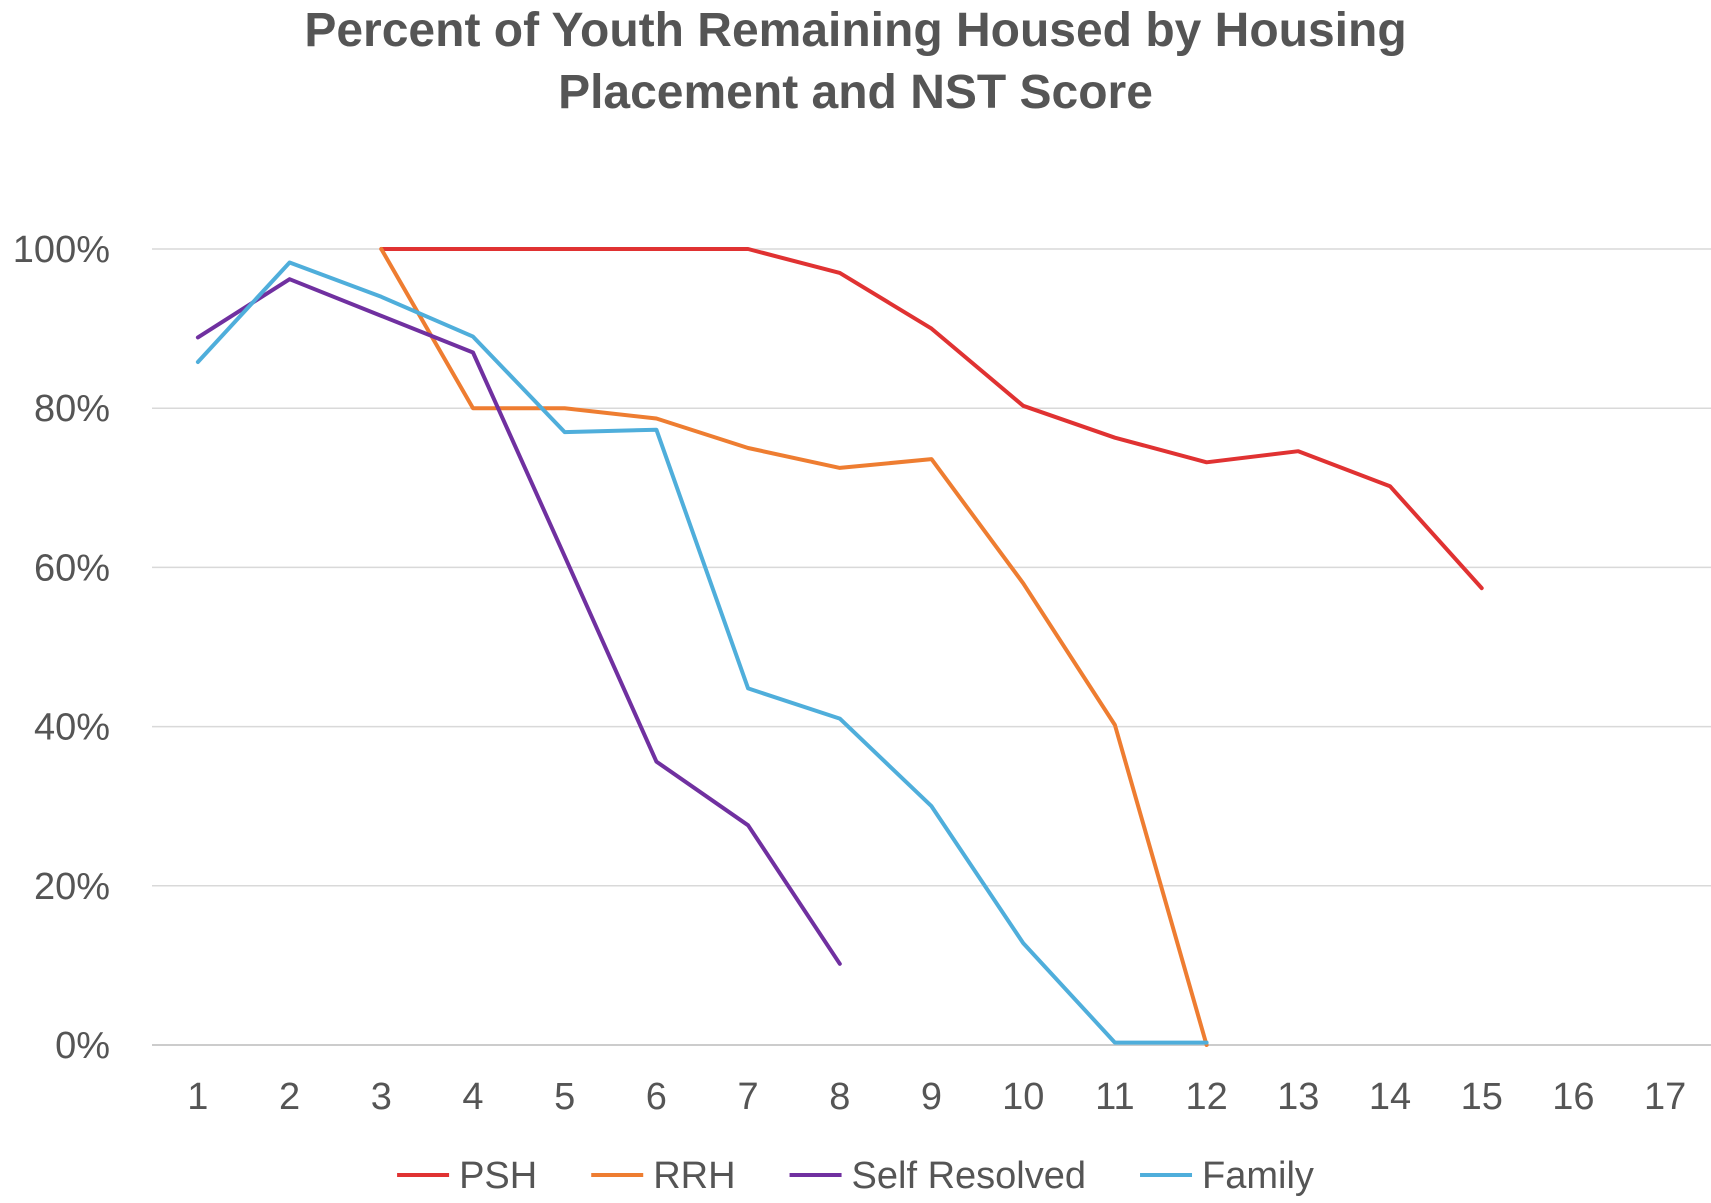 The width and height of the screenshot is (1711, 1203). I want to click on x-tick-label: 1, so click(197, 1097).